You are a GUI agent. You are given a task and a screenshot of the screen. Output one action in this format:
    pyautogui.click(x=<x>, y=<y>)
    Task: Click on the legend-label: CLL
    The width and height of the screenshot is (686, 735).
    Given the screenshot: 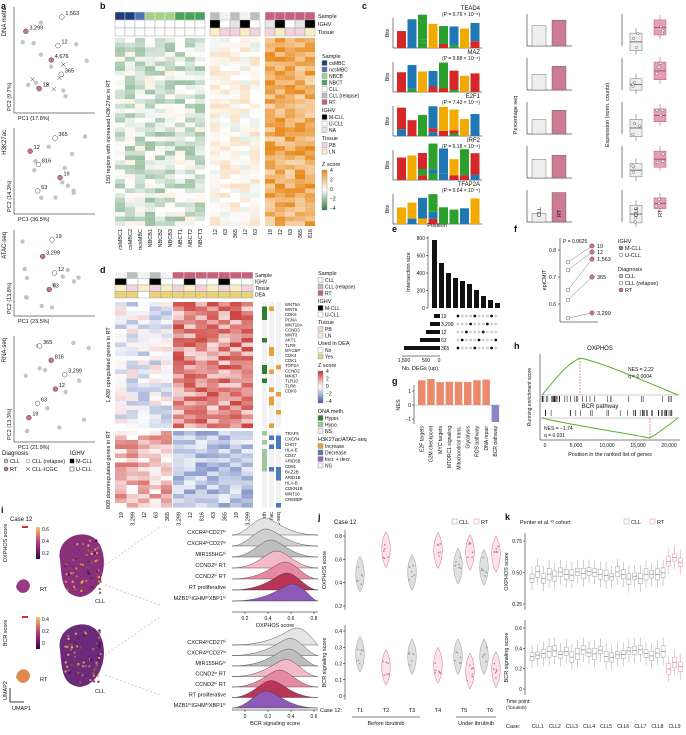 What is the action you would take?
    pyautogui.click(x=630, y=277)
    